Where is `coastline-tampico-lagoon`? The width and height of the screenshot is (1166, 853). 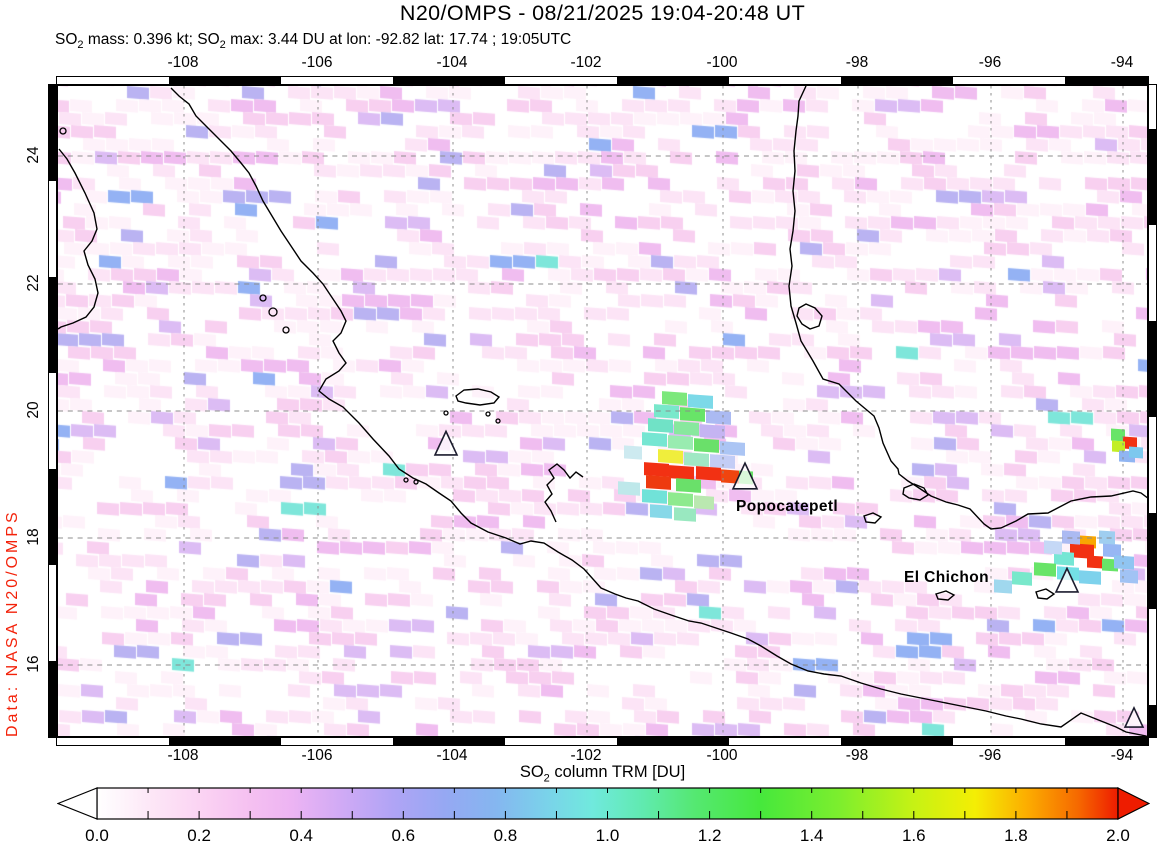
coastline-tampico-lagoon is located at coordinates (809, 316).